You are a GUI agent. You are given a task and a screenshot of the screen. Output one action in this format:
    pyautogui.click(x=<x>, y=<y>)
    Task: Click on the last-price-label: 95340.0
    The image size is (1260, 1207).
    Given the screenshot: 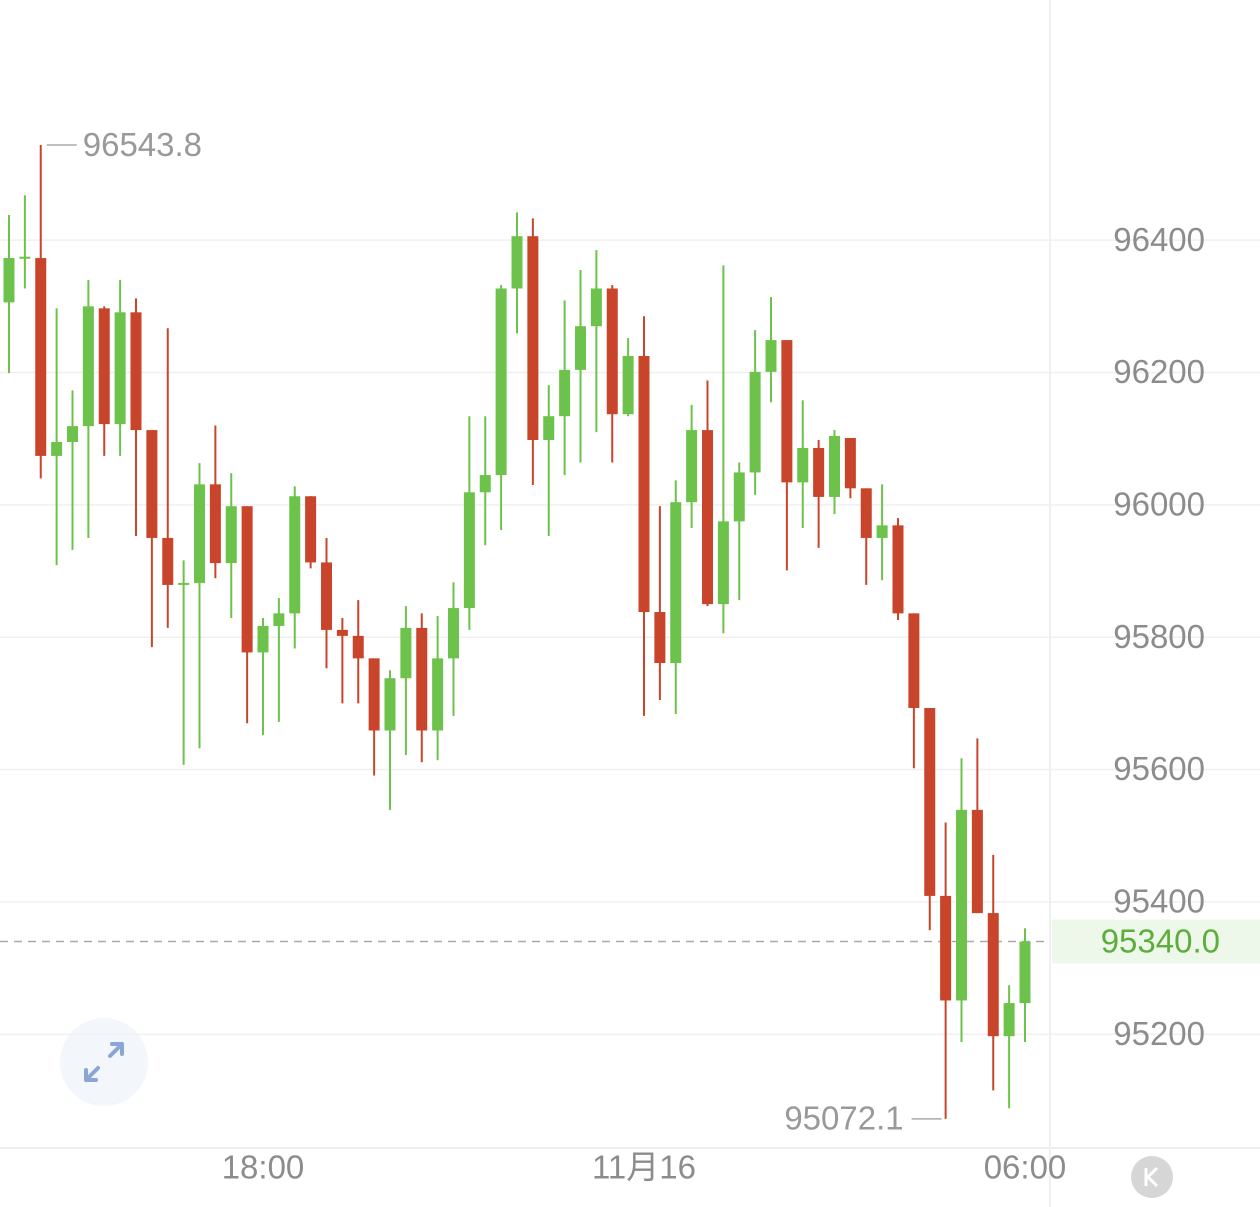 What is the action you would take?
    pyautogui.click(x=1160, y=940)
    